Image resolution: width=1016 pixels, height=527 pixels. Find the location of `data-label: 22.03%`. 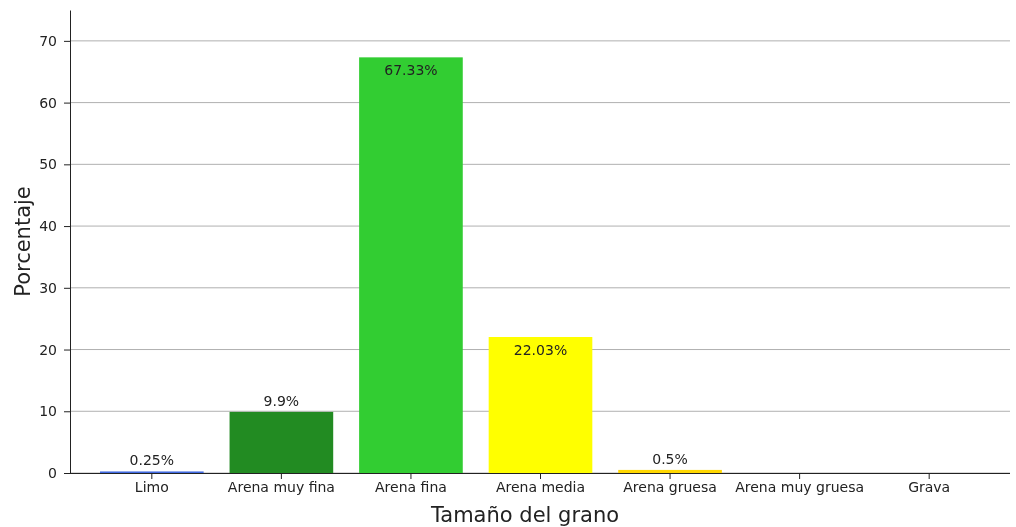

data-label: 22.03% is located at coordinates (540, 350).